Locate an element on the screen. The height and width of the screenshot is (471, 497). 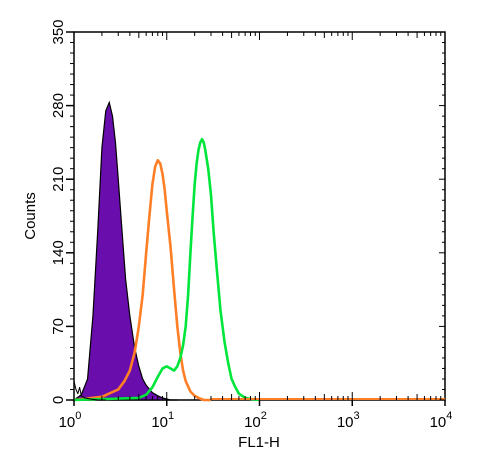
series-0-fill is located at coordinates (125, 250).